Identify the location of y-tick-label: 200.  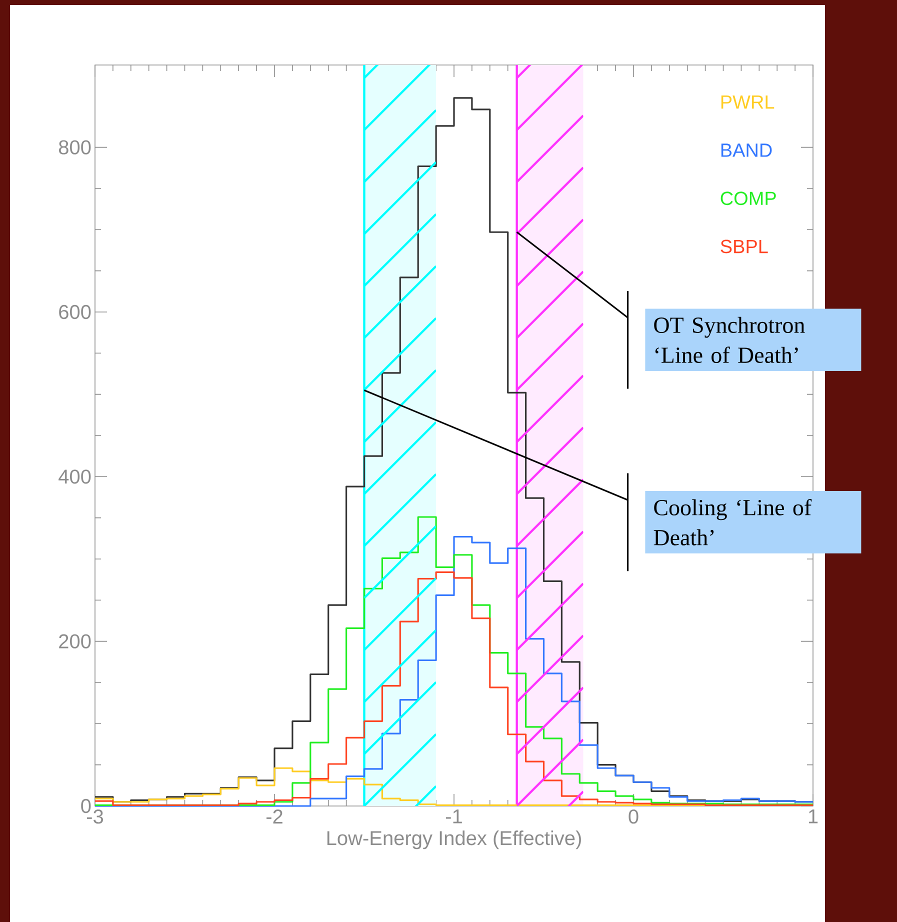
(75, 641).